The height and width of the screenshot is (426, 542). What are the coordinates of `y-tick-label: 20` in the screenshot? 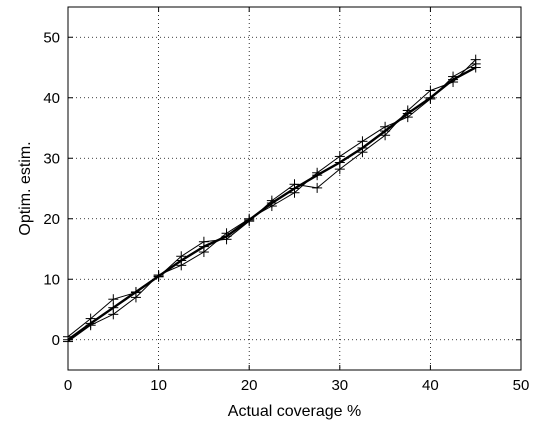 It's located at (51, 219).